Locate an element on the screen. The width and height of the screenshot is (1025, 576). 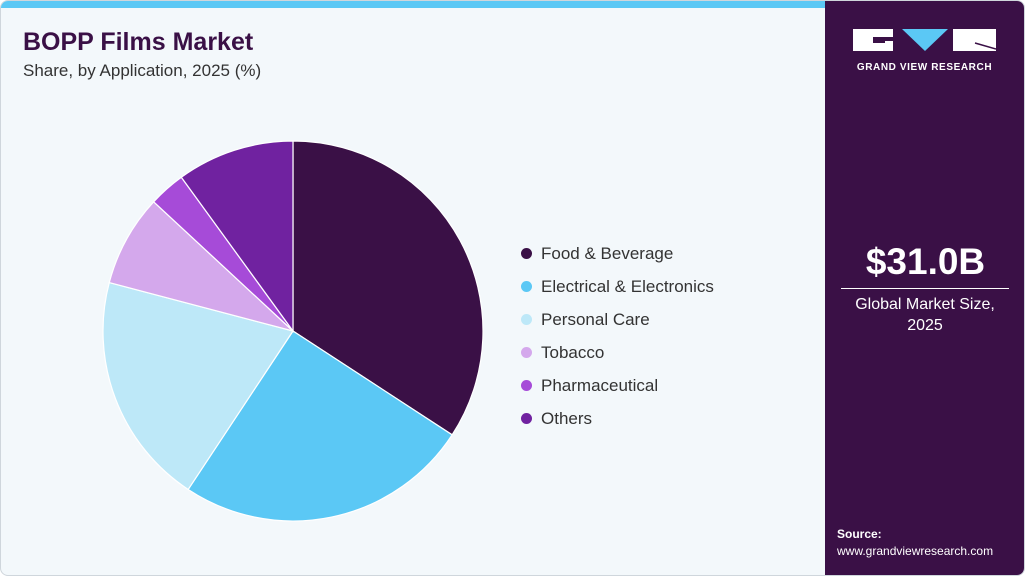
source-label: Source: is located at coordinates (859, 534).